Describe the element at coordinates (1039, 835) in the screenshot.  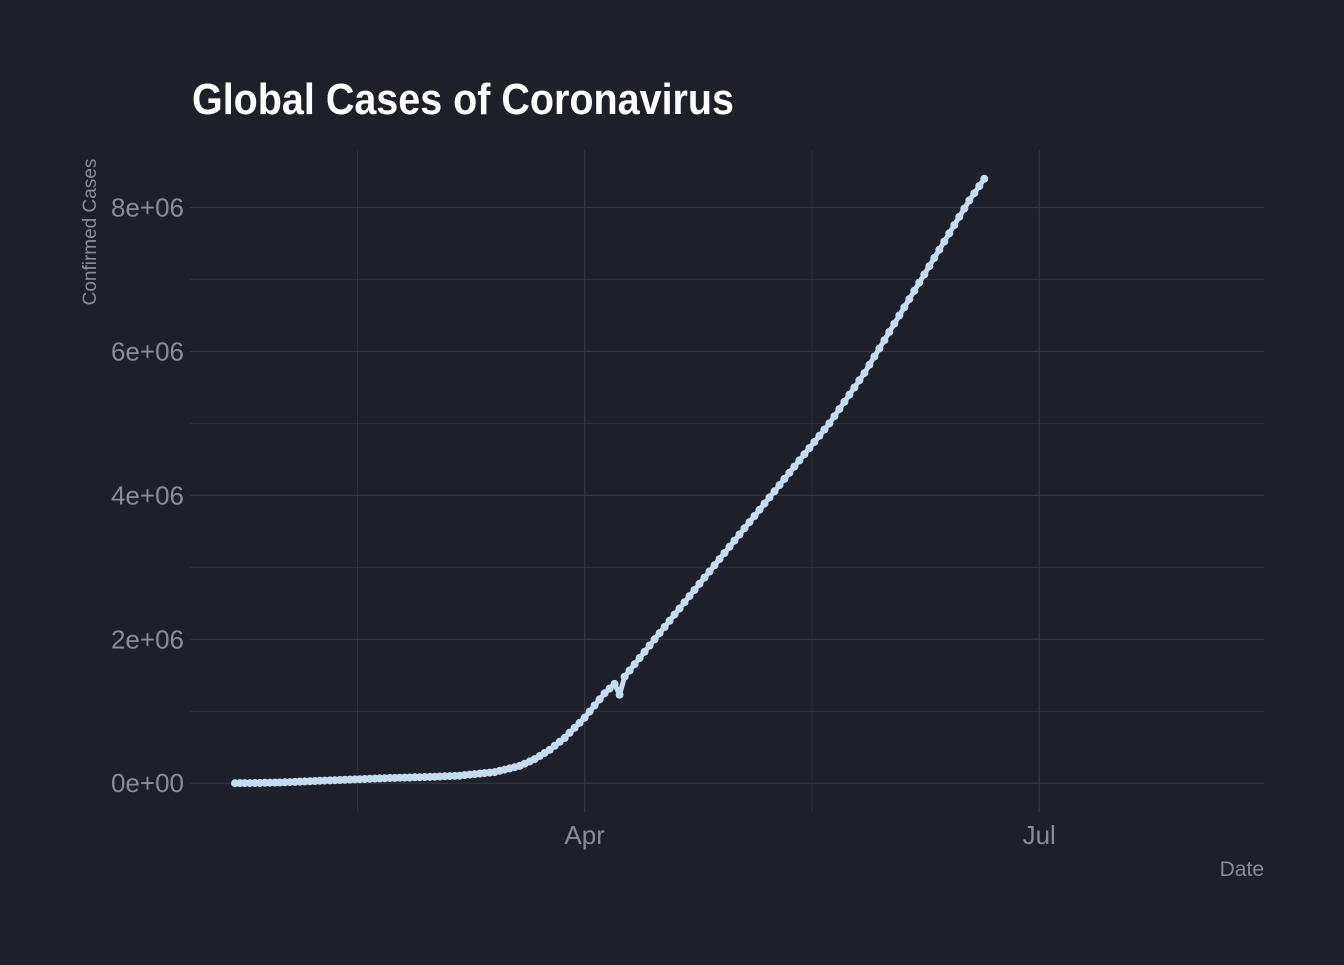
I see `x-tick-label: Jul` at that location.